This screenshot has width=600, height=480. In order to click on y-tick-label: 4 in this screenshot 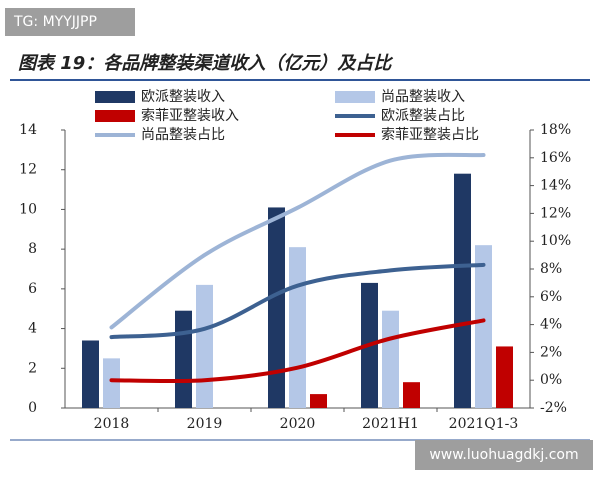, I will do `click(32, 329)`.